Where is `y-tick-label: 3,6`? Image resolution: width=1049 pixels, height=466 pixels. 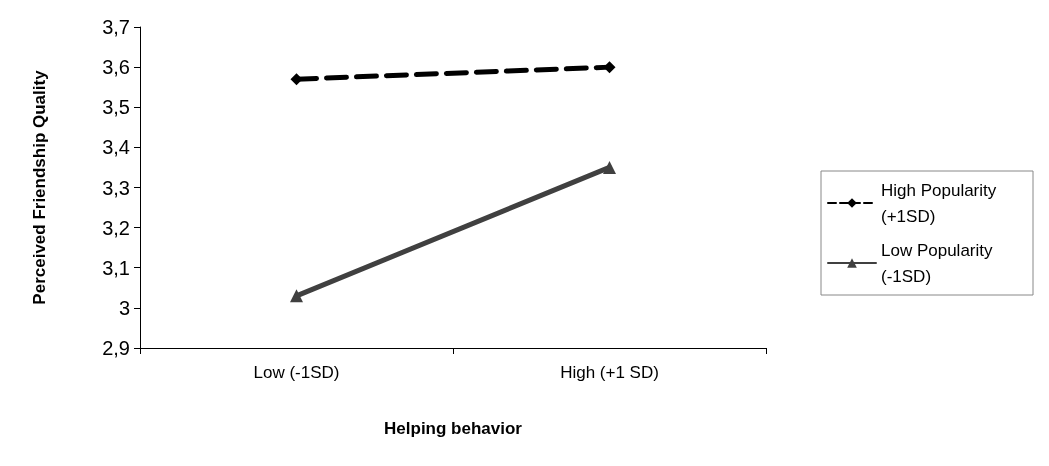
y-tick-label: 3,6 is located at coordinates (116, 67).